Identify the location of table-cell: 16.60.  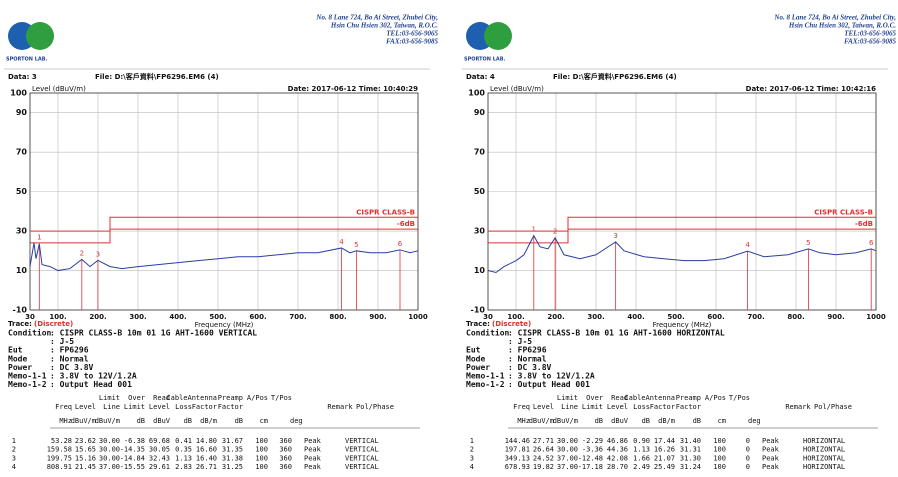
(206, 450).